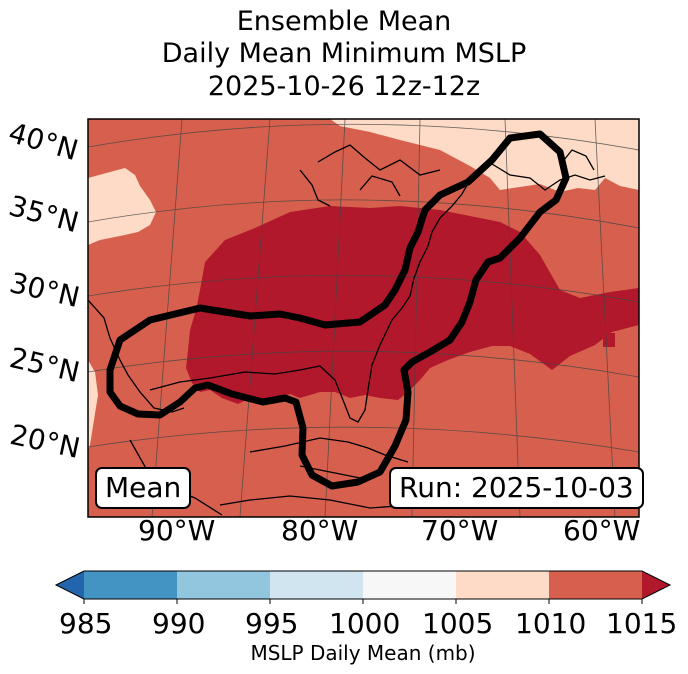 The width and height of the screenshot is (688, 674). I want to click on colorbar-tick-1010: 1010, so click(551, 623).